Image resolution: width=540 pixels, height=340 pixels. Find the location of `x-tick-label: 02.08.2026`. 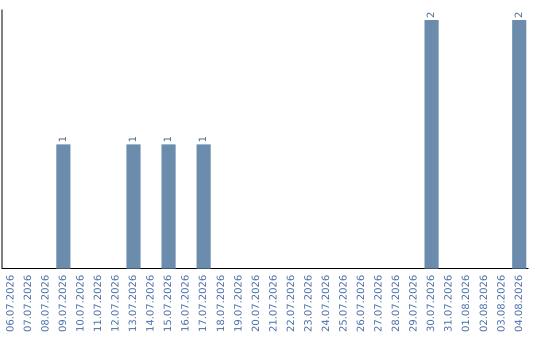

x-tick-label: 02.08.2026 is located at coordinates (484, 303).